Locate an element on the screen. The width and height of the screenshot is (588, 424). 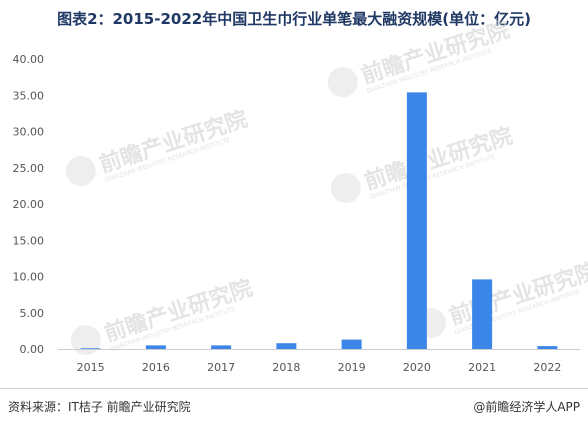
x-tick-label: 2015 is located at coordinates (91, 367).